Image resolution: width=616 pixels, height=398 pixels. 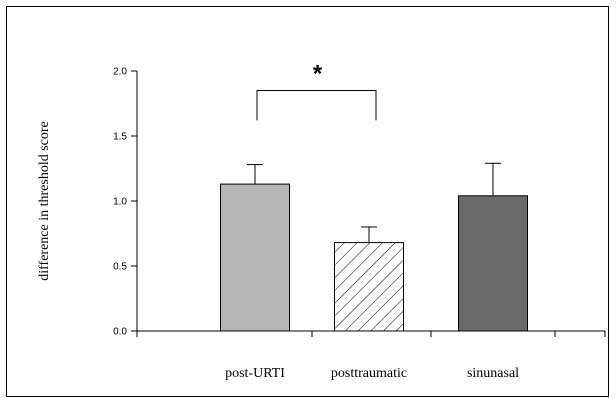 What do you see at coordinates (493, 373) in the screenshot?
I see `x-category-label: sinunasal` at bounding box center [493, 373].